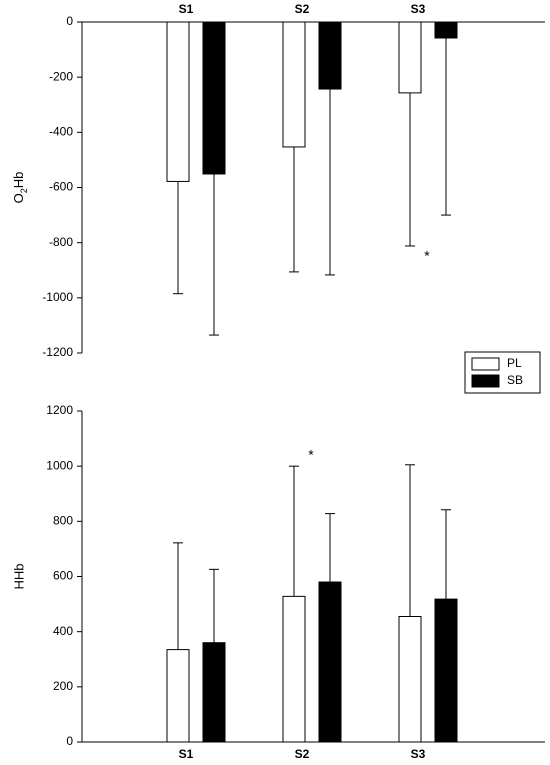  Describe the element at coordinates (59, 410) in the screenshot. I see `y-tick-label: 1200` at that location.